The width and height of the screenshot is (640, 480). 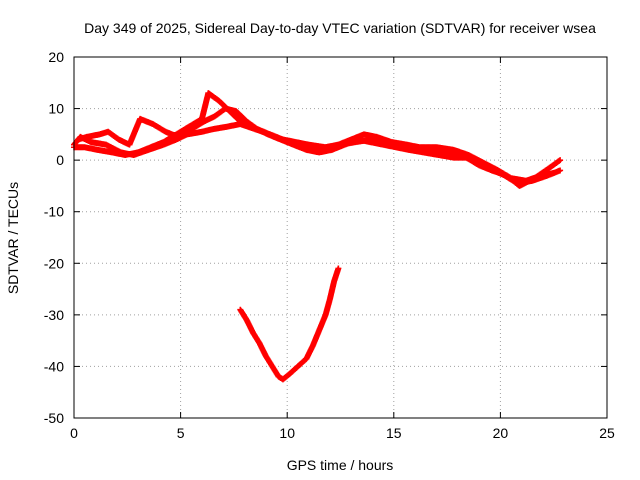 What do you see at coordinates (56, 57) in the screenshot?
I see `y-tick-label: 20` at bounding box center [56, 57].